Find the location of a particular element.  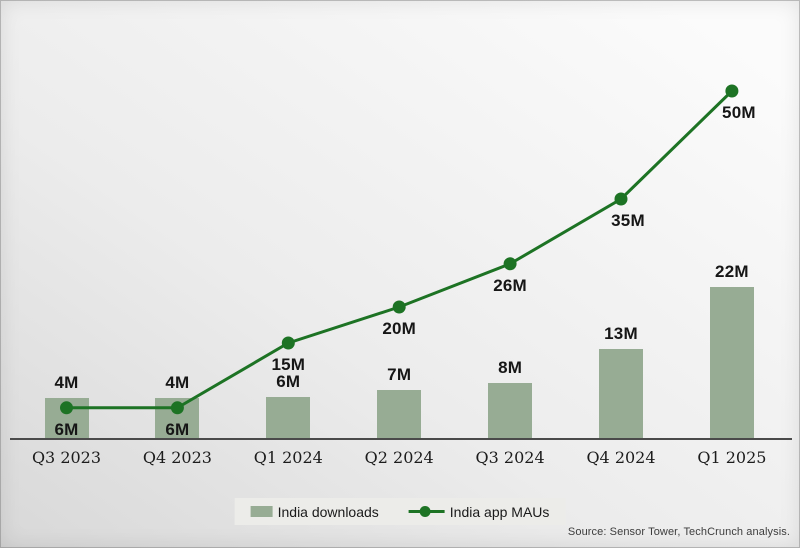

maus-value-label: 50M is located at coordinates (739, 112).